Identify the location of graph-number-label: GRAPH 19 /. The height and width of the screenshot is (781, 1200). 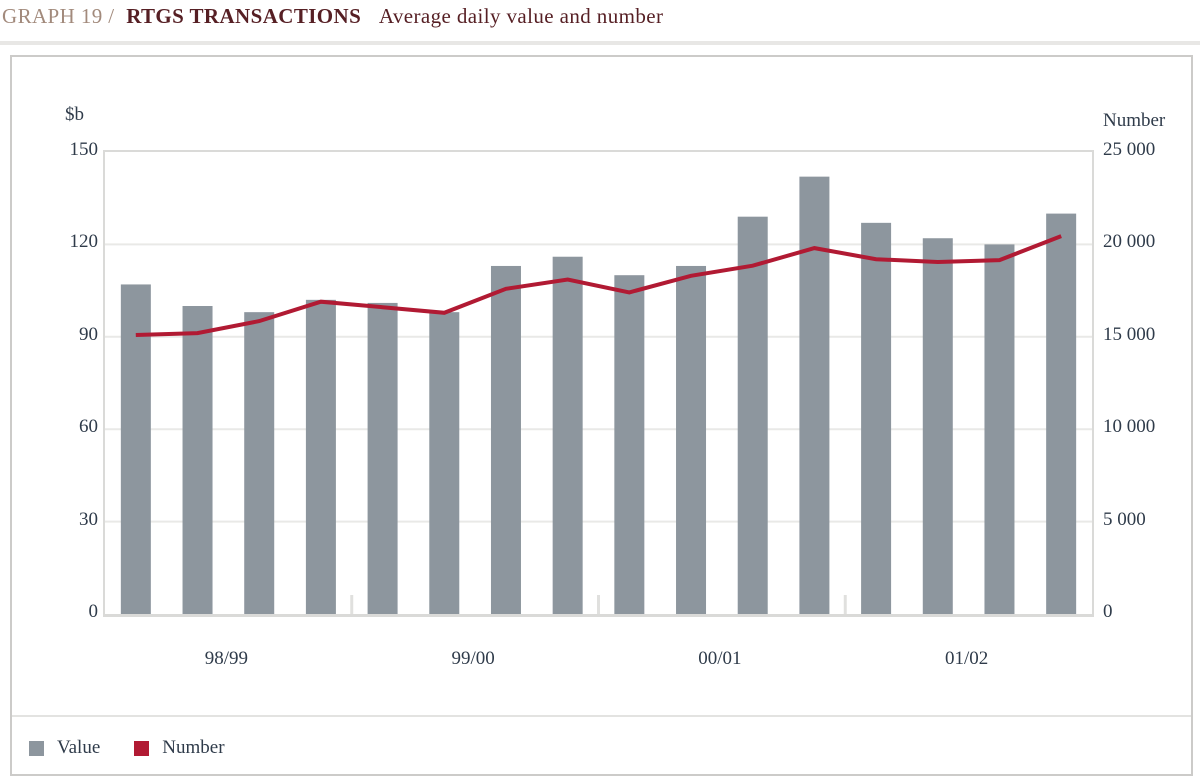
(58, 16).